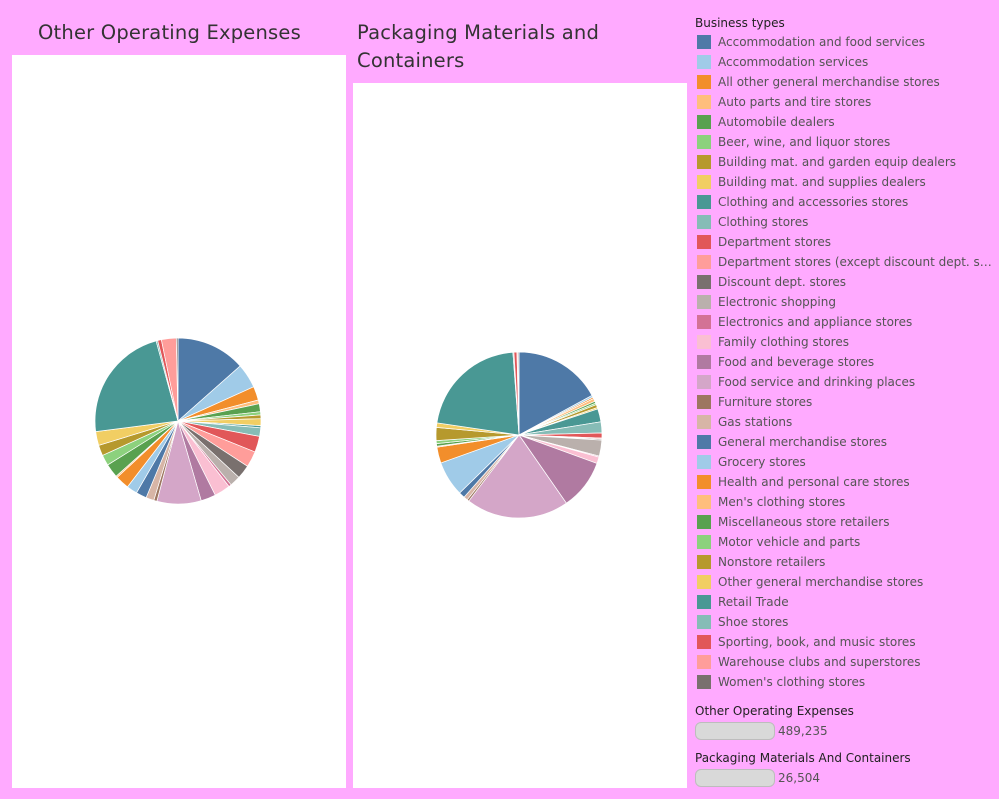 The width and height of the screenshot is (999, 799). I want to click on legend-item: Retail Trade, so click(845, 602).